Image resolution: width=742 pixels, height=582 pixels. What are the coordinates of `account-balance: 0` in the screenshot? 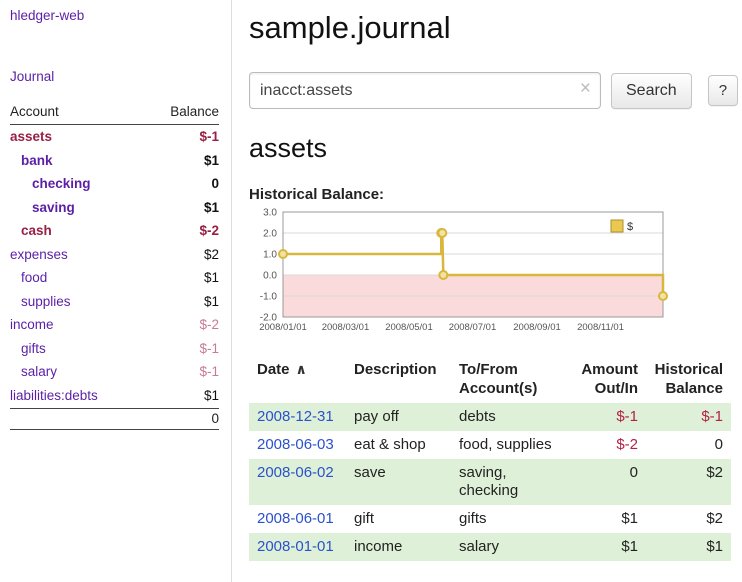 It's located at (215, 183).